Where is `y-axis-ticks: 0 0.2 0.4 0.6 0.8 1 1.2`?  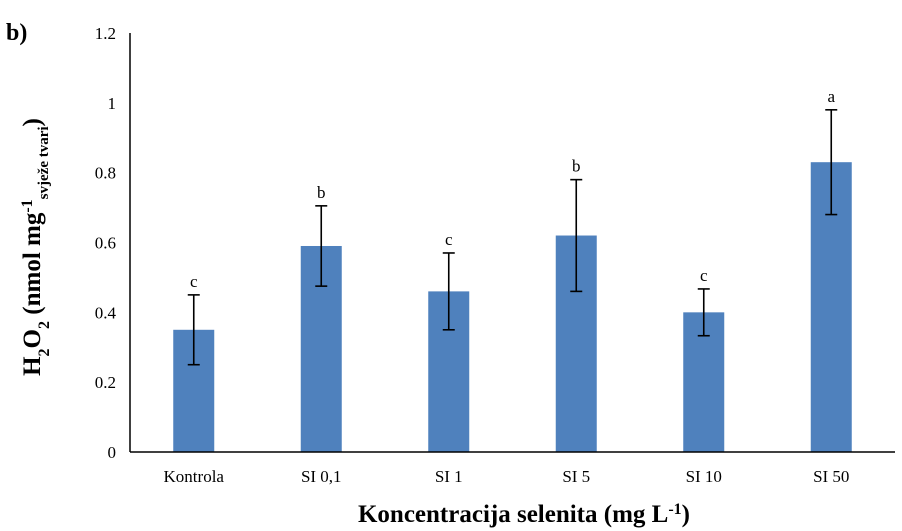
y-axis-ticks: 0 0.2 0.4 0.6 0.8 1 1.2 is located at coordinates (106, 243).